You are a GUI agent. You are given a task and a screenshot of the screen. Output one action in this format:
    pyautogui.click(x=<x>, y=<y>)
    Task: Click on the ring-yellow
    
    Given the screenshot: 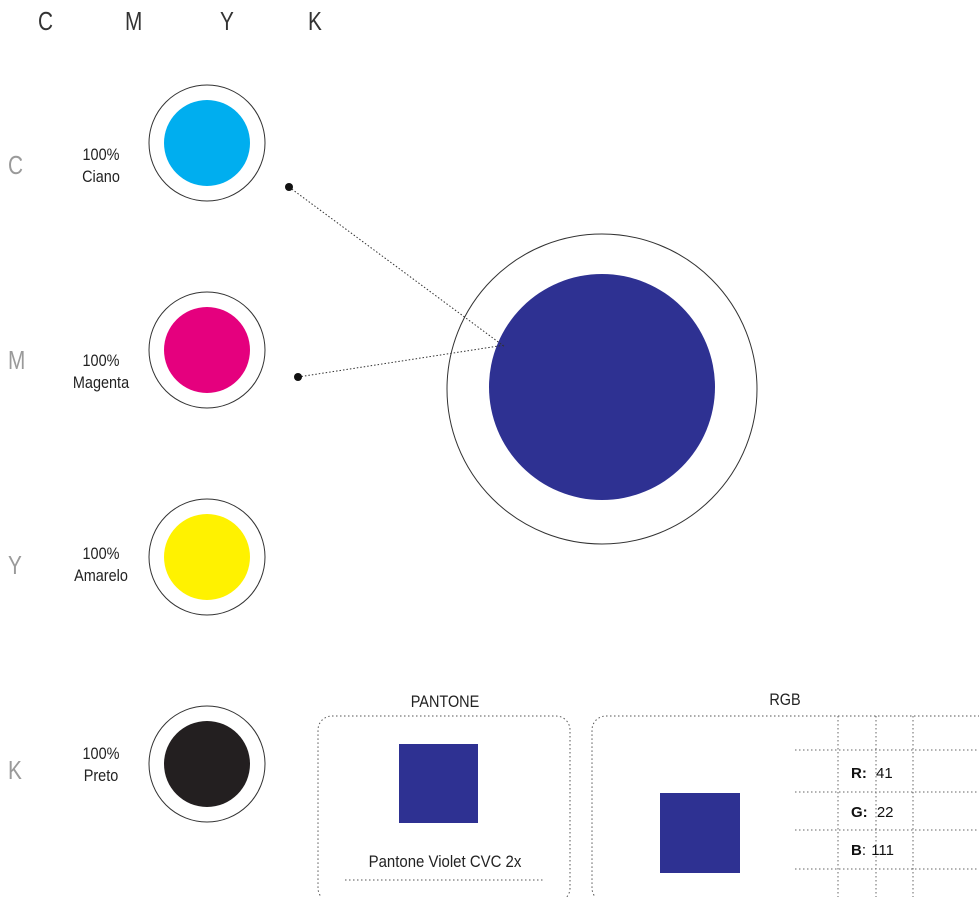 What is the action you would take?
    pyautogui.click(x=207, y=557)
    